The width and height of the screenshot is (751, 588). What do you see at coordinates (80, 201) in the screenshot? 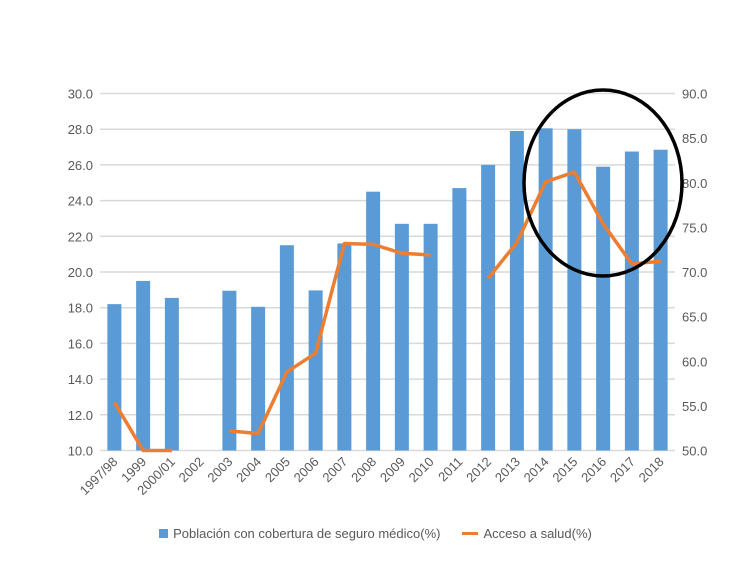
I see `left-tick-label: 24.0` at bounding box center [80, 201].